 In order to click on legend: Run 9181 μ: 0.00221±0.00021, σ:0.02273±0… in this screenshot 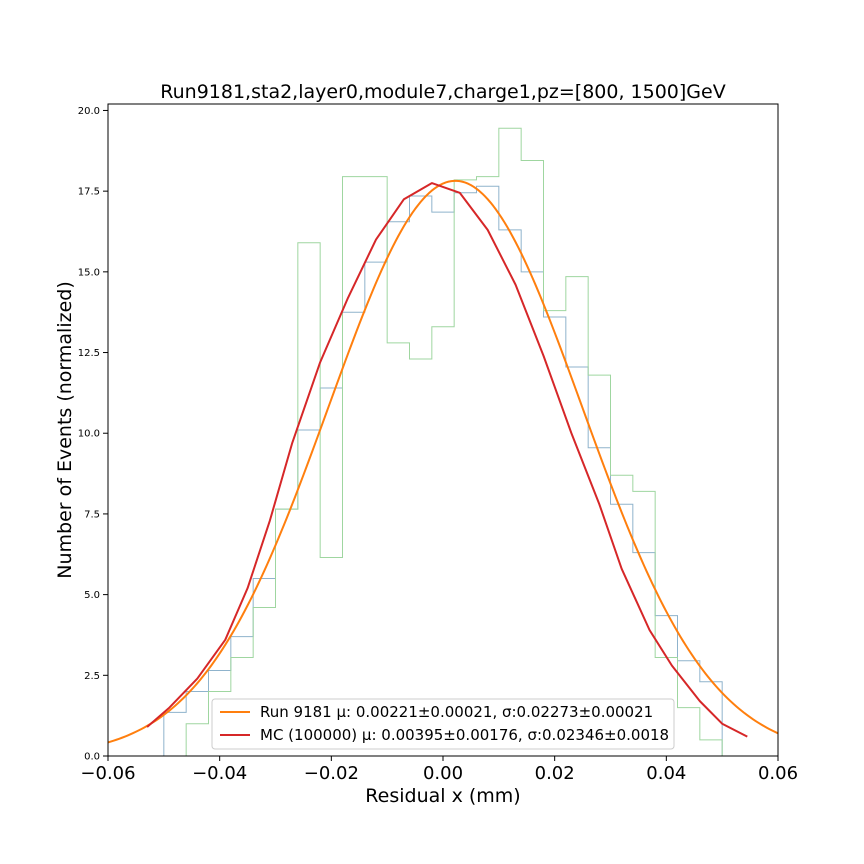, I will do `click(443, 724)`.